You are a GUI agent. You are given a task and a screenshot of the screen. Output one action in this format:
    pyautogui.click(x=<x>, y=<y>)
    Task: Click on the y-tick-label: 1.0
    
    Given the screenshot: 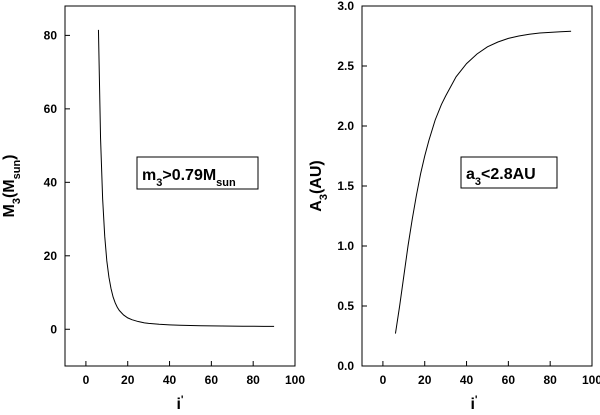 What is the action you would take?
    pyautogui.click(x=345, y=246)
    